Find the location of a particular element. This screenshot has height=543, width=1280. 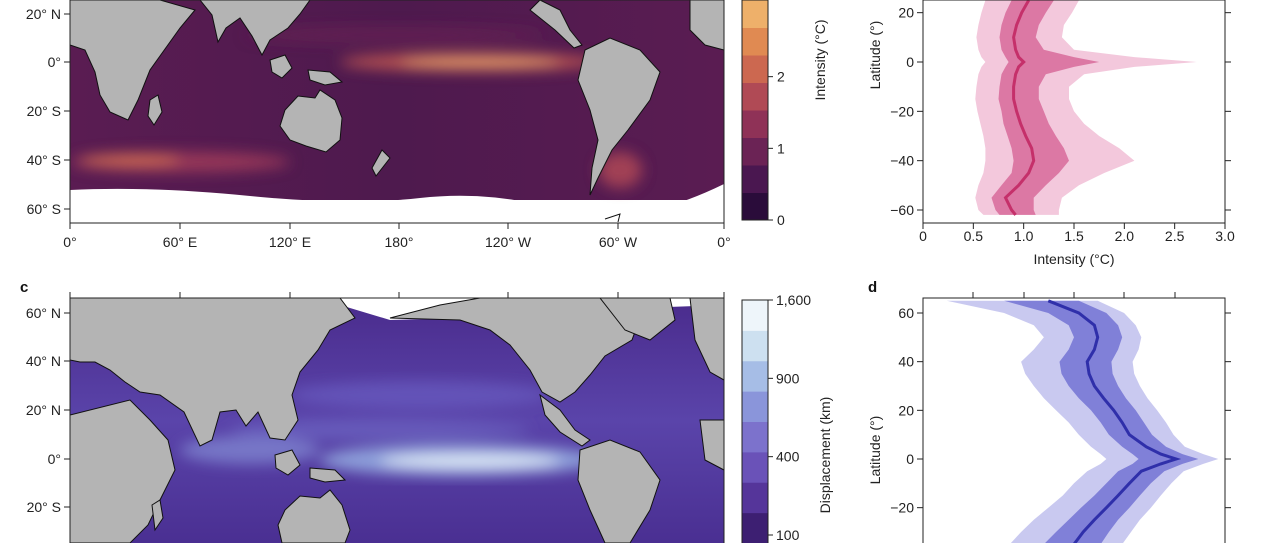

colorbar-c-label: Displacement (km) is located at coordinates (825, 455).